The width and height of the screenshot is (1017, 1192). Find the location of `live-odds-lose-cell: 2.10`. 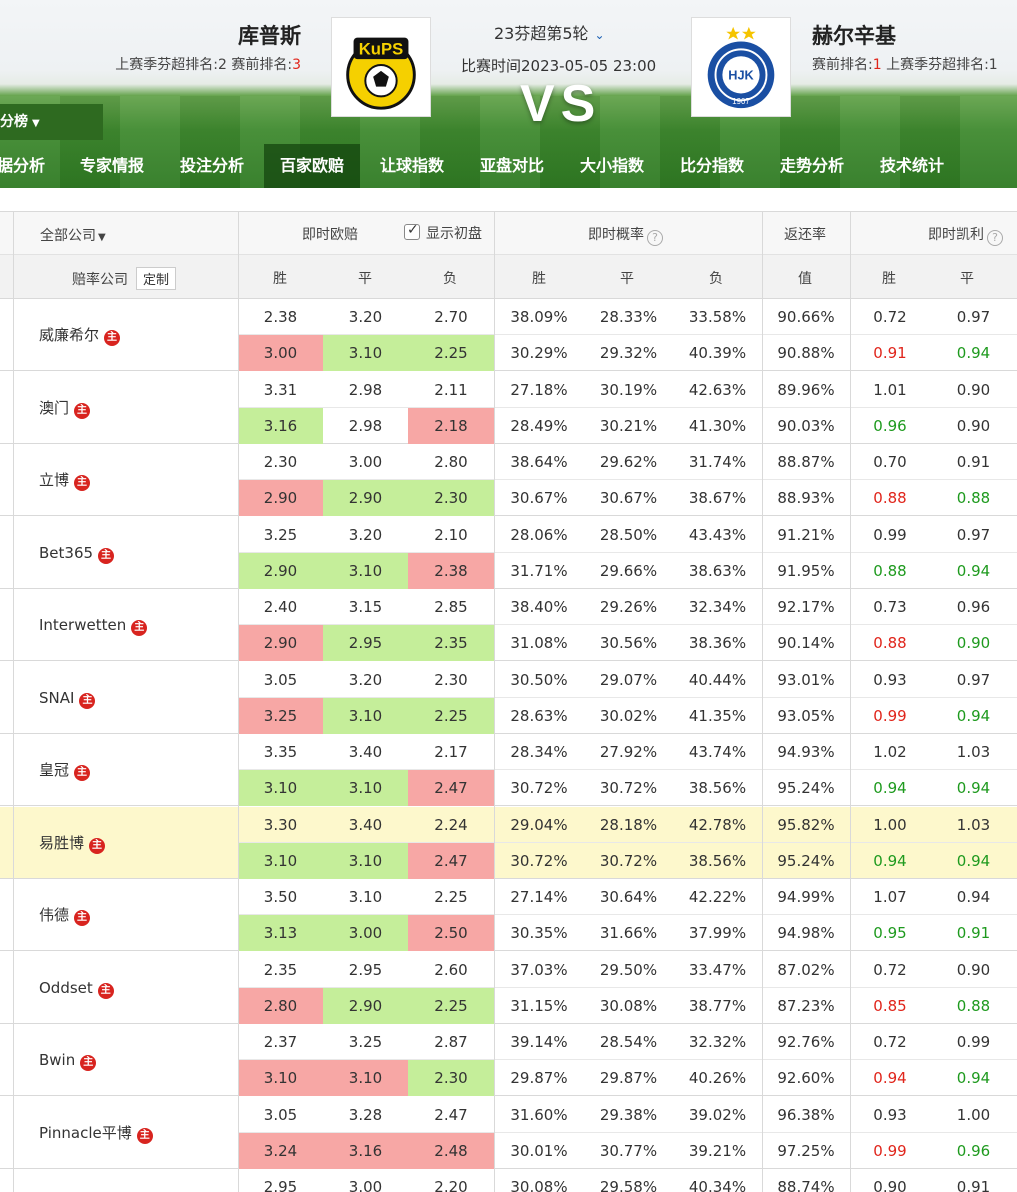

live-odds-lose-cell: 2.10 is located at coordinates (451, 534).